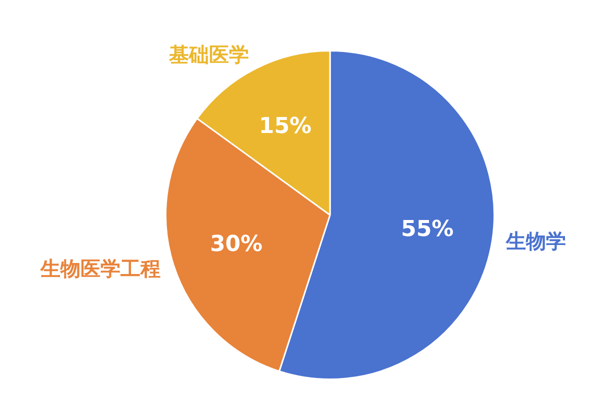 The image size is (607, 393). I want to click on data-label: 15%, so click(285, 126).